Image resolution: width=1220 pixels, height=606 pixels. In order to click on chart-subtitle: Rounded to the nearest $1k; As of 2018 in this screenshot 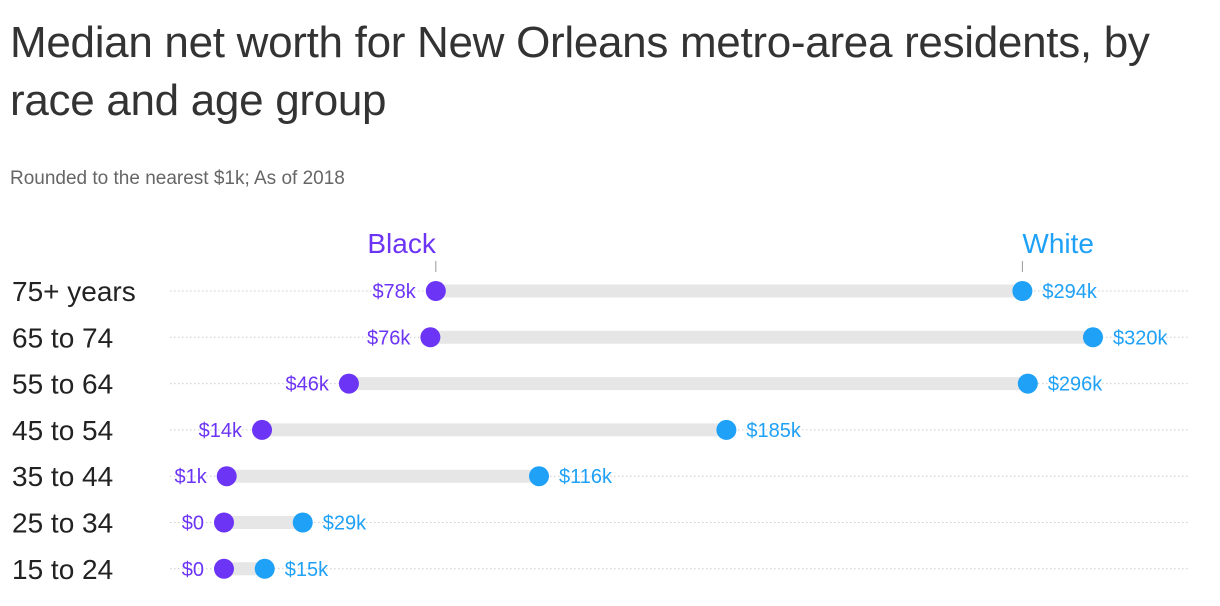, I will do `click(177, 178)`.